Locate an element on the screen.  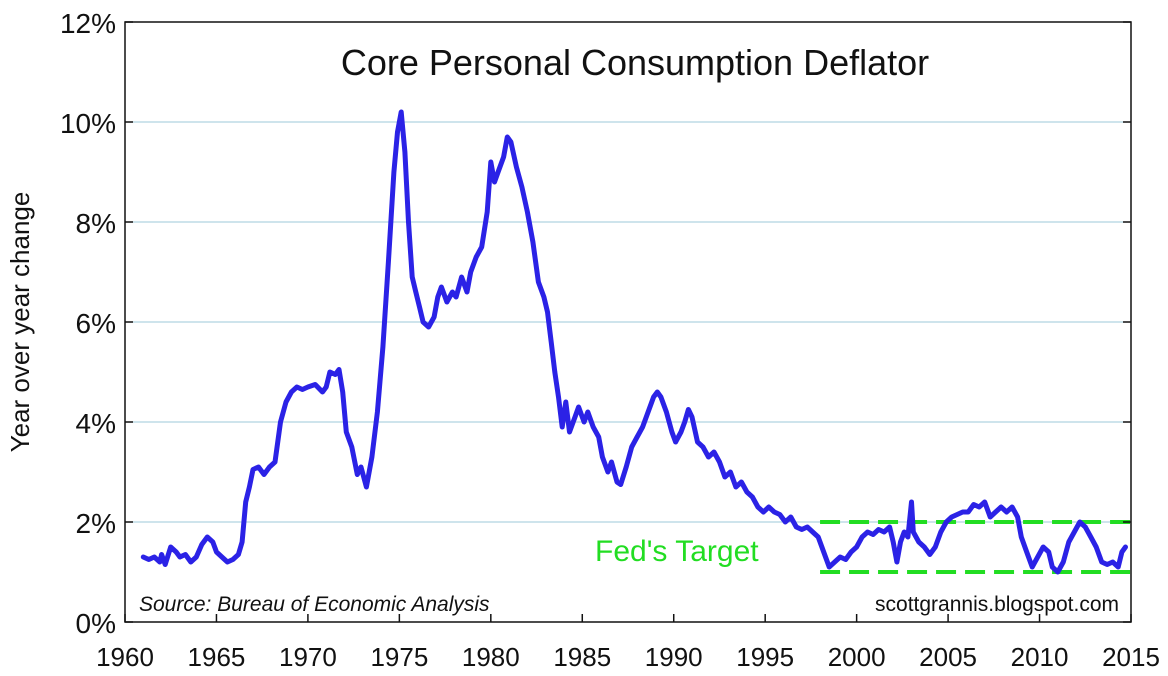
y-axis-label: Year over year change is located at coordinates (20, 322).